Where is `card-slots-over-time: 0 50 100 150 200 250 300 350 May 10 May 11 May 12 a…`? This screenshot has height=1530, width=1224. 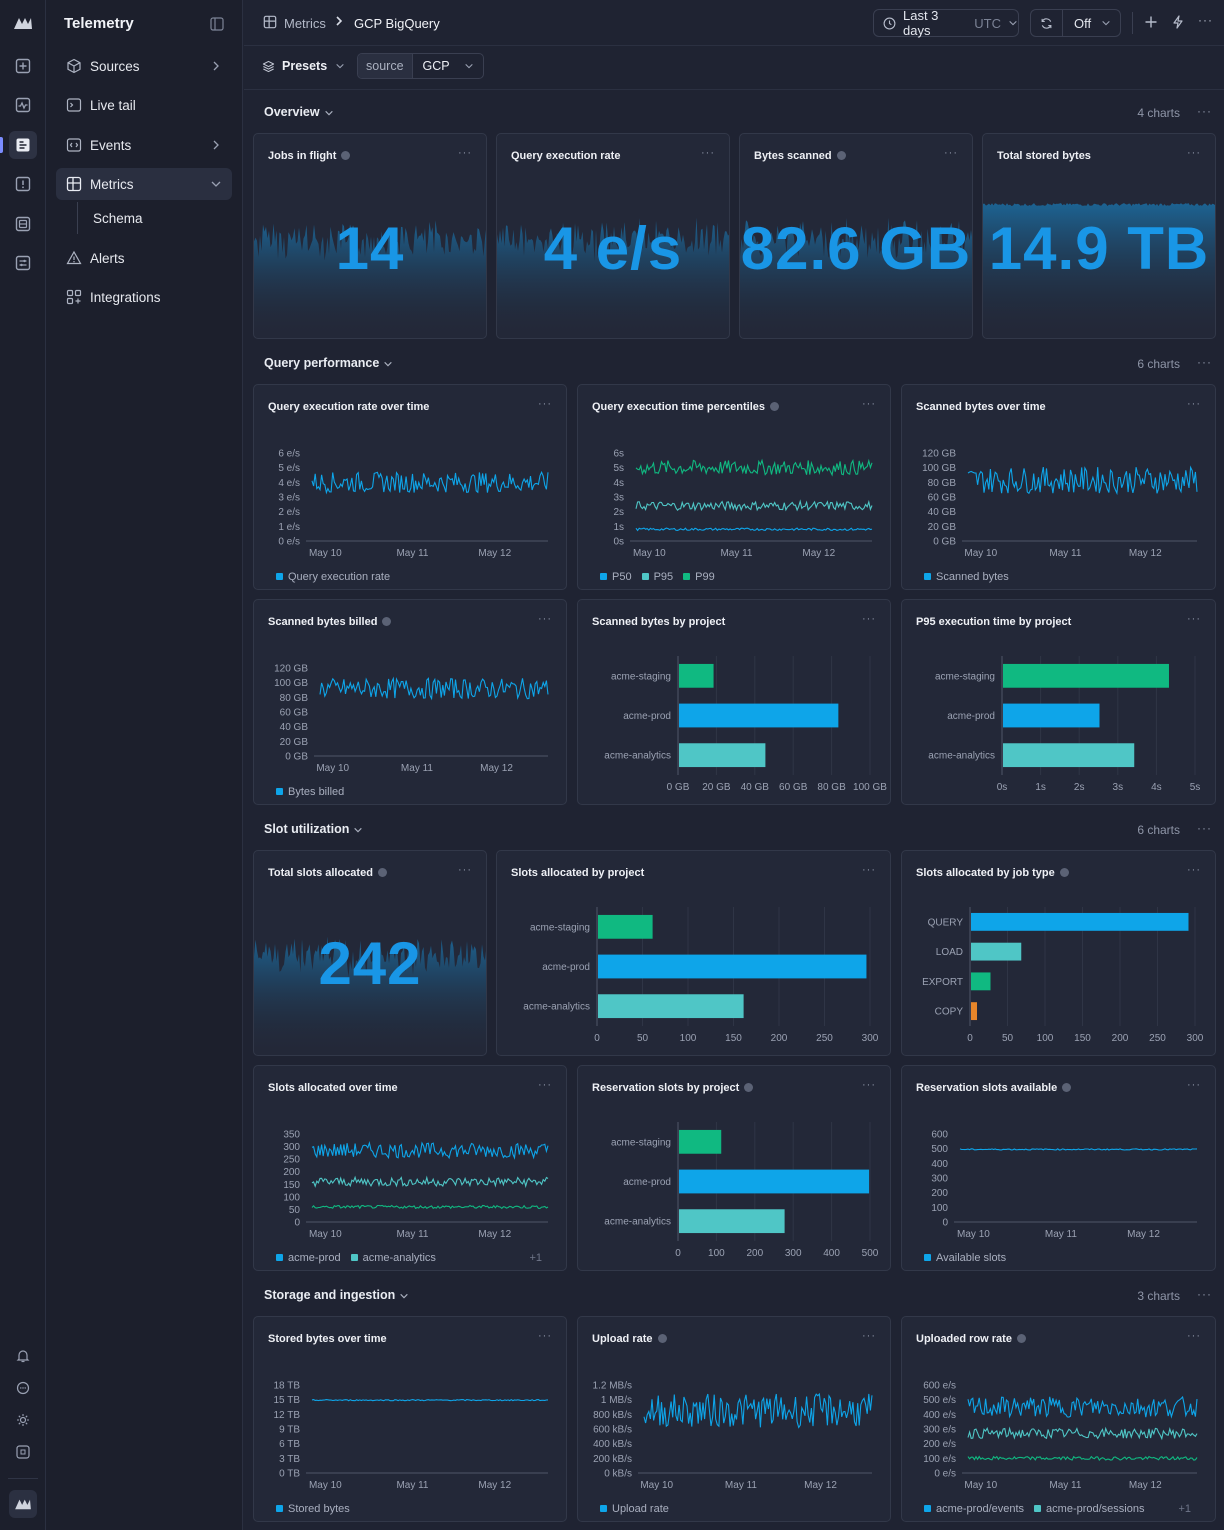 card-slots-over-time: 0 50 100 150 200 250 300 350 May 10 May 11 May 12 a… is located at coordinates (410, 1168).